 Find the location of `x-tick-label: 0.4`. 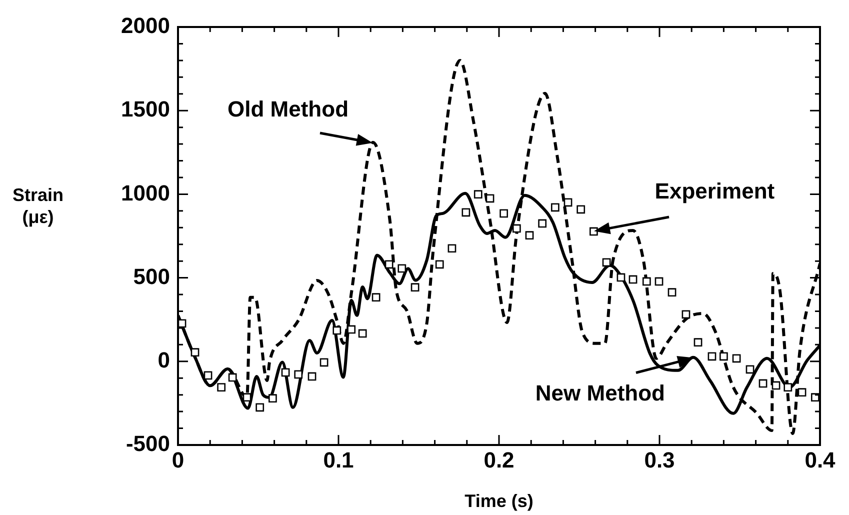

x-tick-label: 0.4 is located at coordinates (820, 459).